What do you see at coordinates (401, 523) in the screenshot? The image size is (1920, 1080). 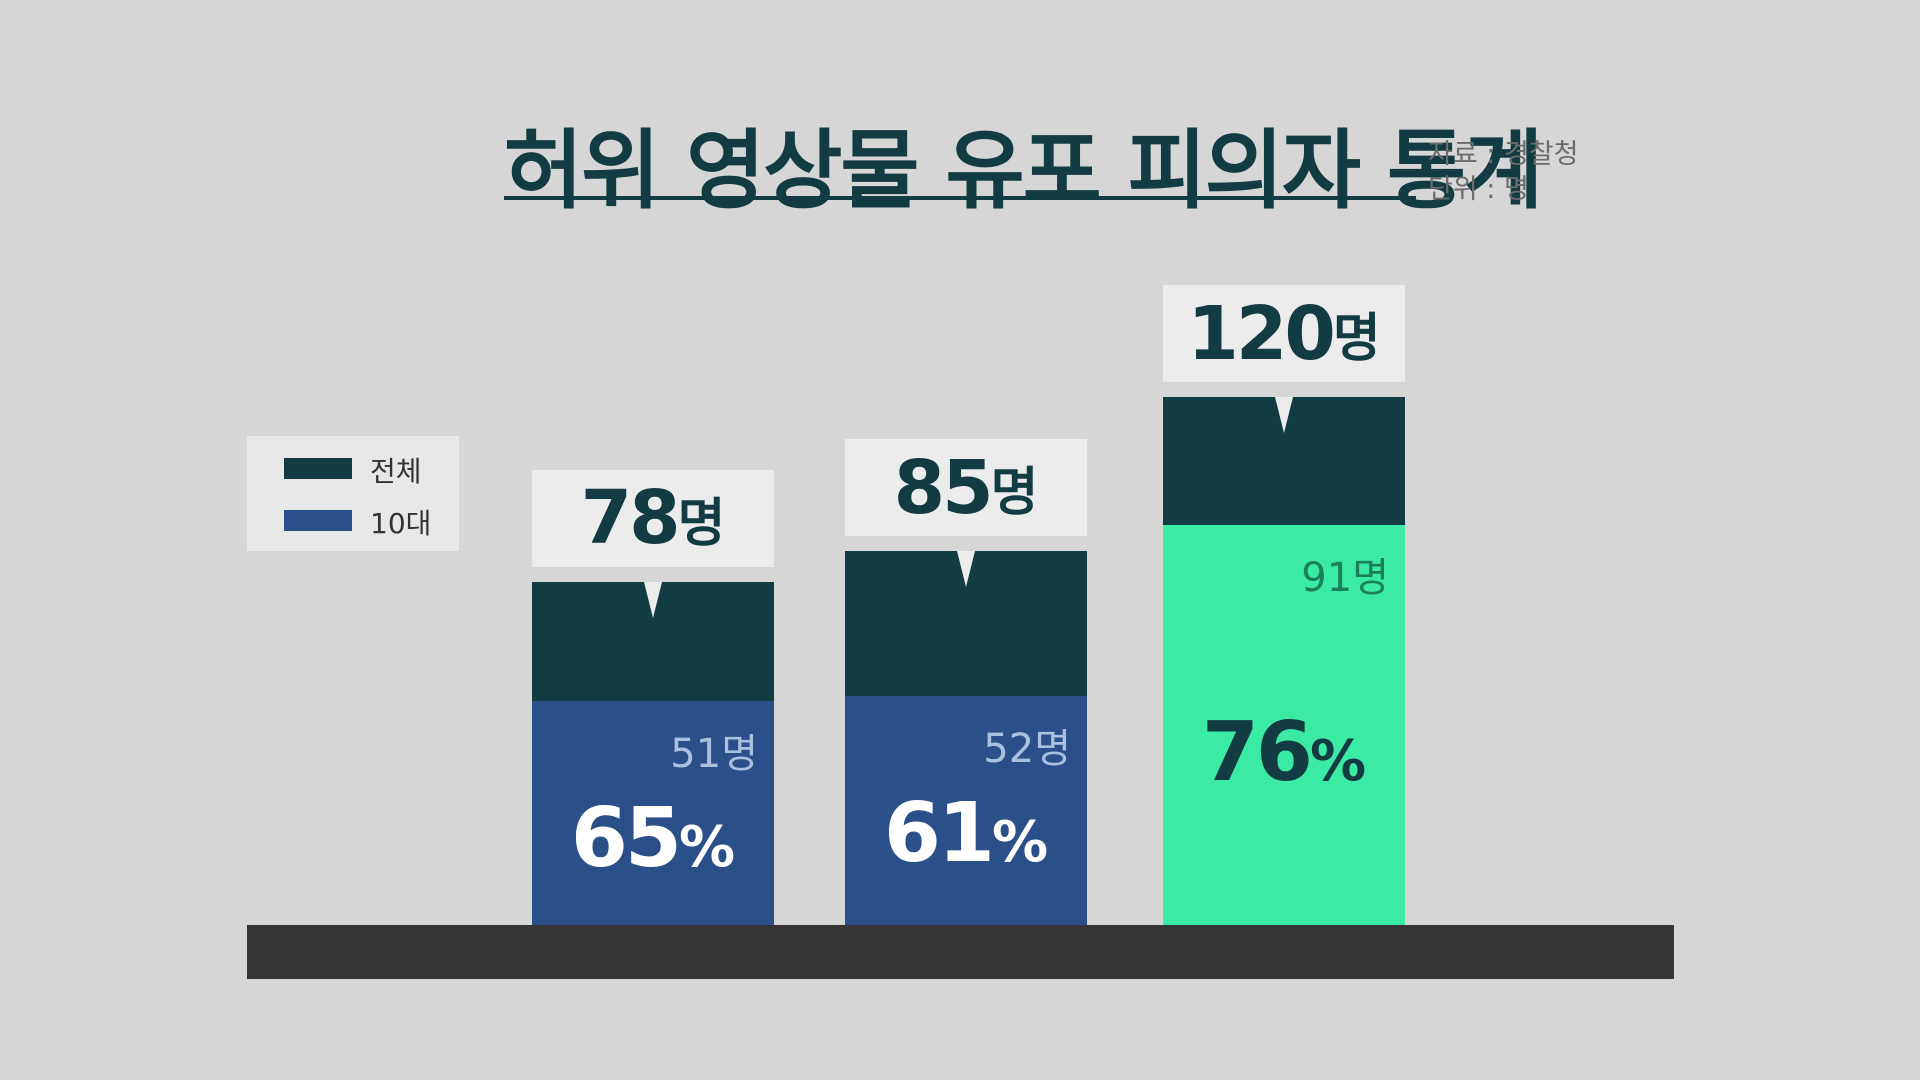 I see `legend-label-teen: 10대` at bounding box center [401, 523].